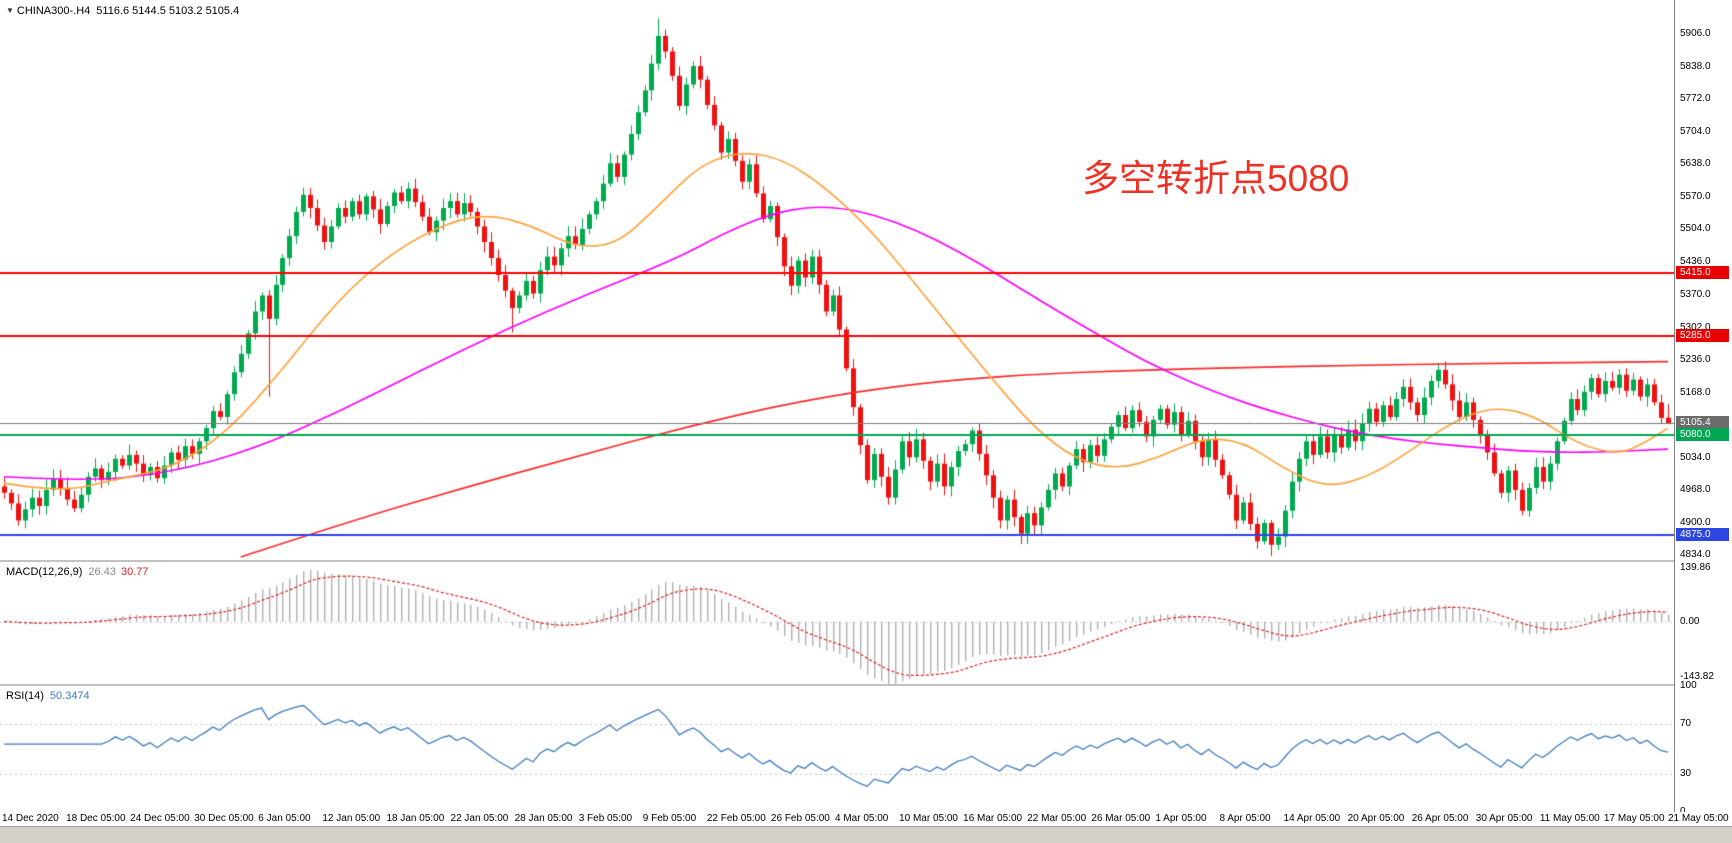 The height and width of the screenshot is (843, 1732). Describe the element at coordinates (1216, 178) in the screenshot. I see `chart-annotation-text: 多空转折点5080` at that location.